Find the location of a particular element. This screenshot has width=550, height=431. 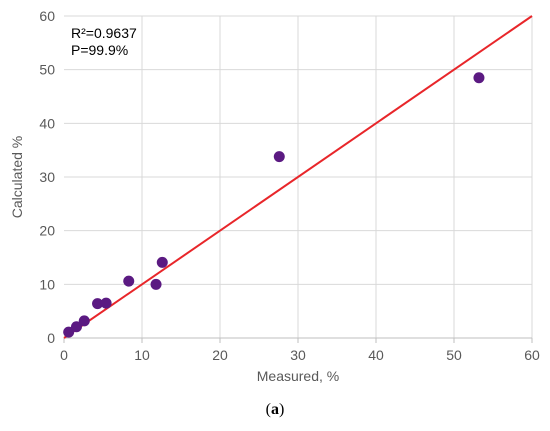

caption-letter: a is located at coordinates (275, 409).